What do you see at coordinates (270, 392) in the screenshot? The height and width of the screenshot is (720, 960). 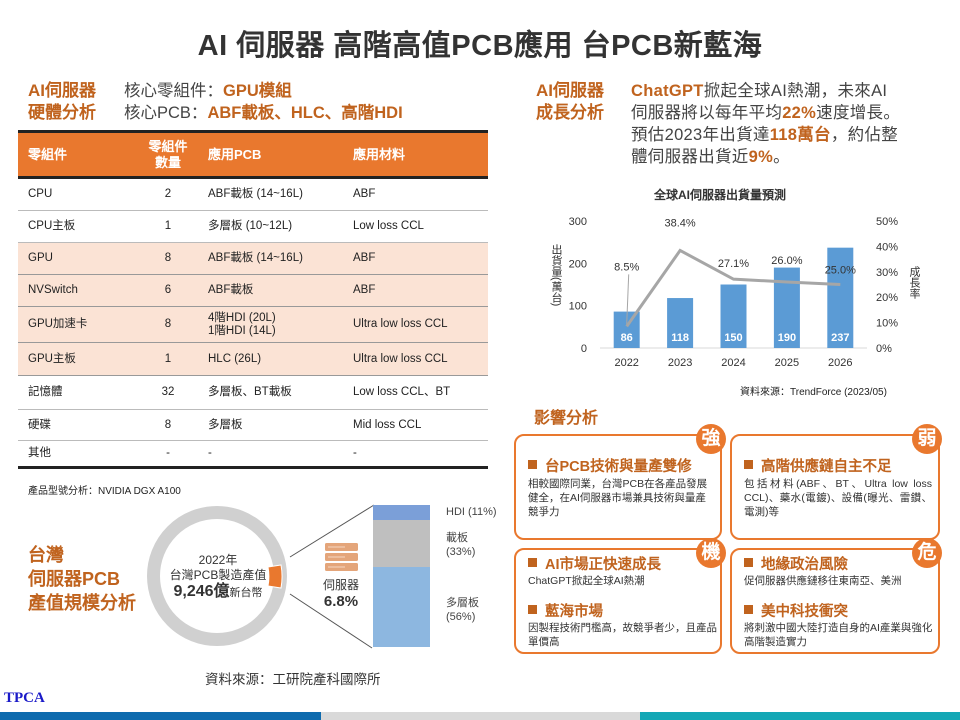 I see `cell-pcb: 多層板、BT載板` at bounding box center [270, 392].